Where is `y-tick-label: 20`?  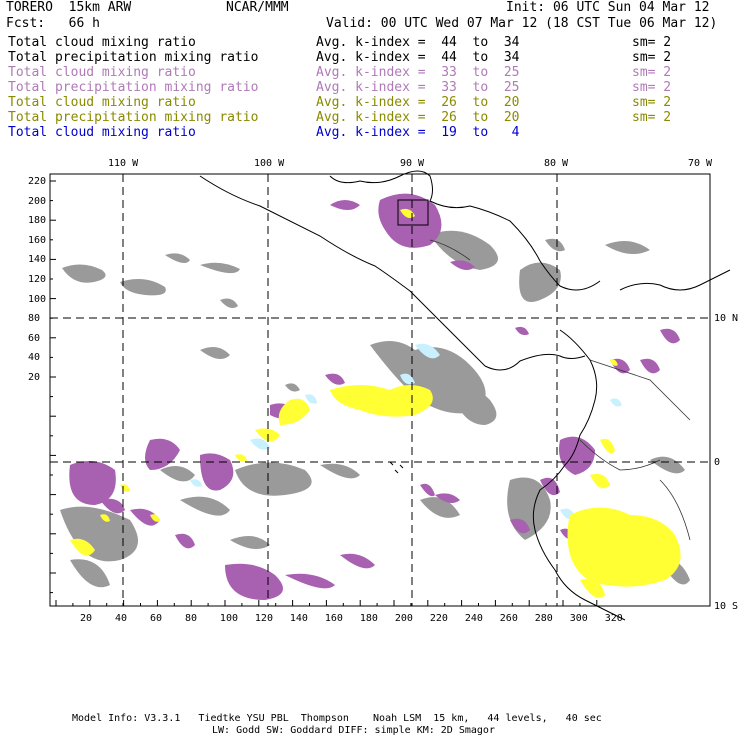
y-tick-label: 20 is located at coordinates (34, 377).